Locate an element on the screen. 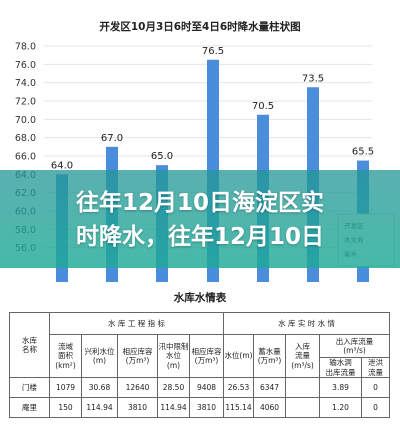 The height and width of the screenshot is (442, 400). y-tick-label: 72.0 is located at coordinates (25, 102).